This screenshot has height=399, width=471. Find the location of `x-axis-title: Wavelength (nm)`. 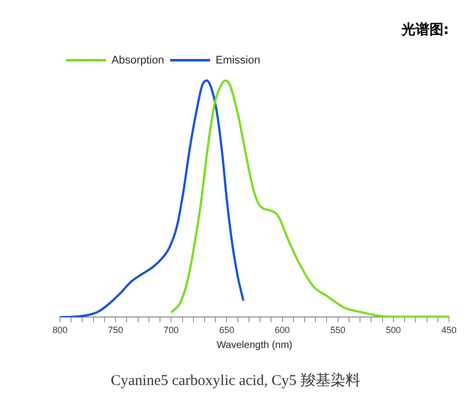

x-axis-title: Wavelength (nm) is located at coordinates (254, 345).